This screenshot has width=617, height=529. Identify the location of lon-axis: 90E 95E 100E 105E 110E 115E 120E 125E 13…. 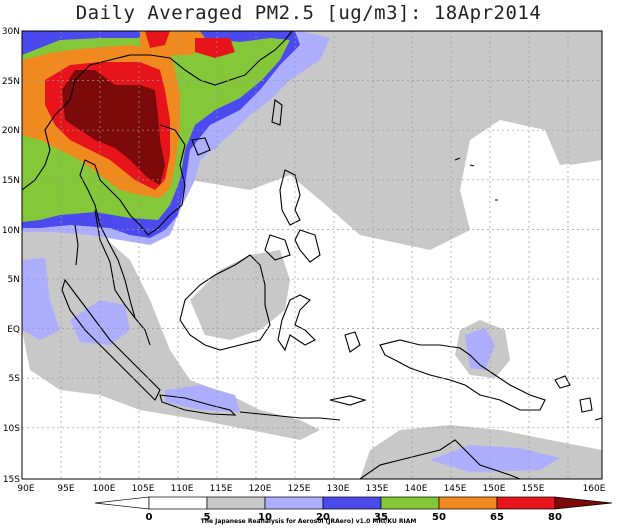
(311, 489).